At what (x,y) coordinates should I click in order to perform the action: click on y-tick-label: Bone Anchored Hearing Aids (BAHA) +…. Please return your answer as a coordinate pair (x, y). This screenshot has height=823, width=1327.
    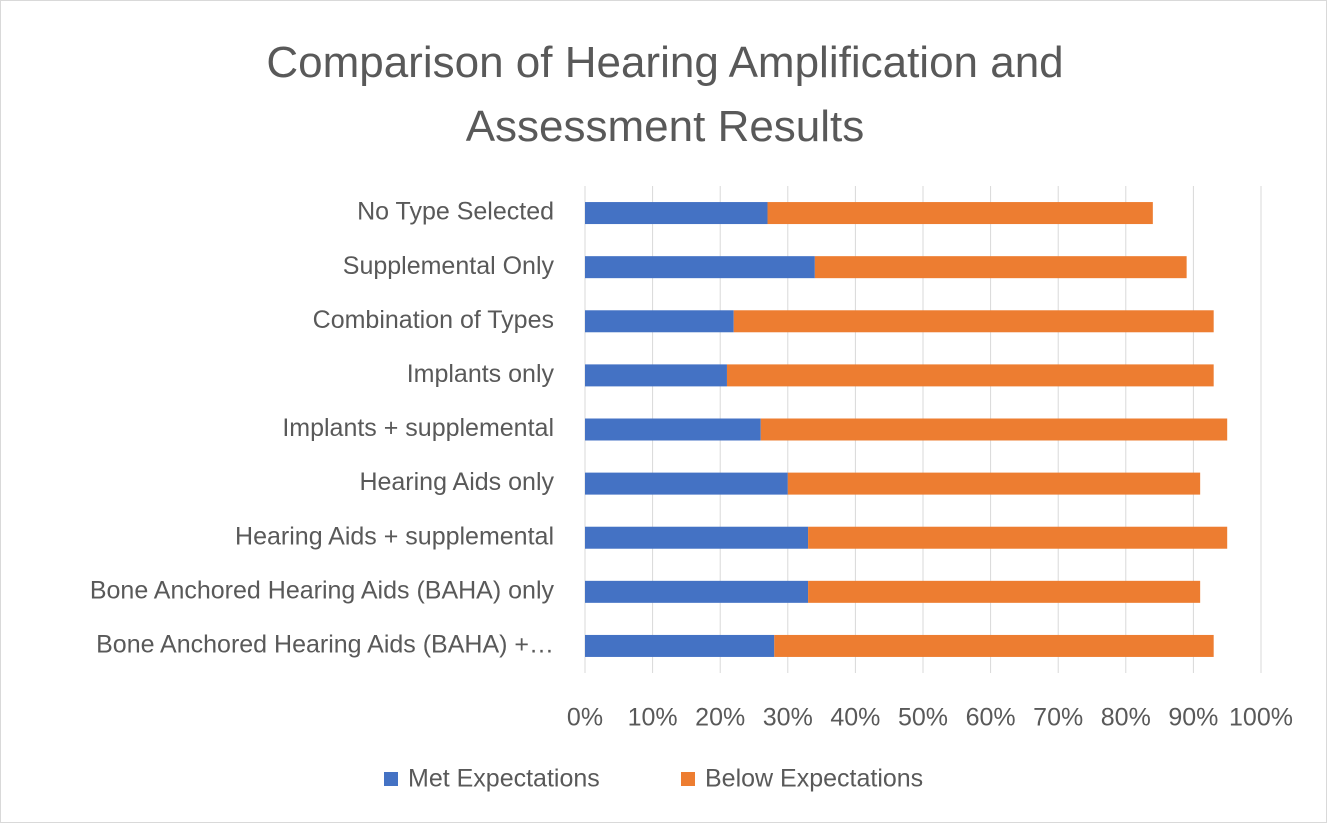
    Looking at the image, I should click on (325, 645).